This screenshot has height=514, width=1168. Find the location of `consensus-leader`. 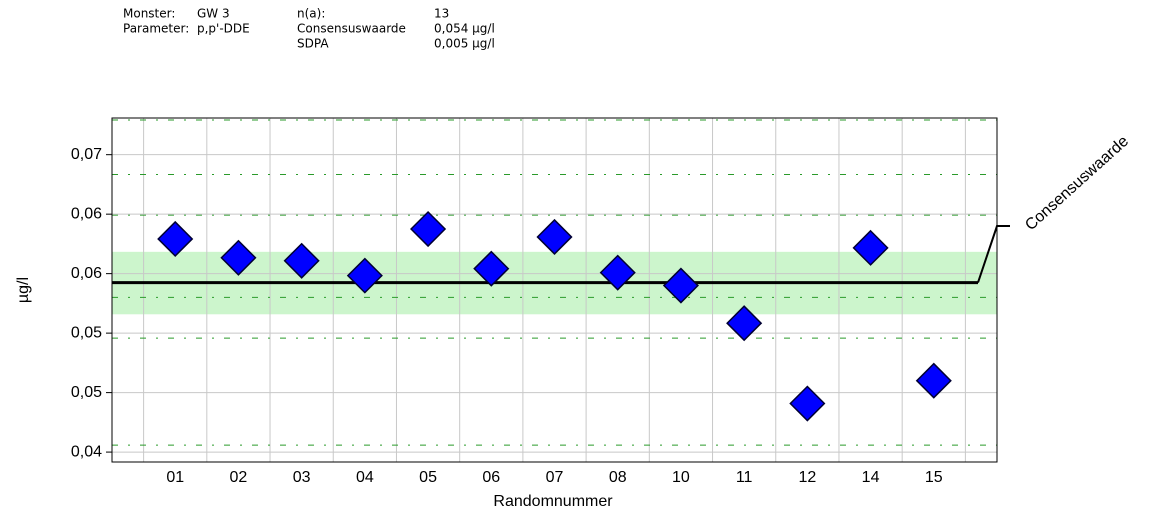

consensus-leader is located at coordinates (993, 254).